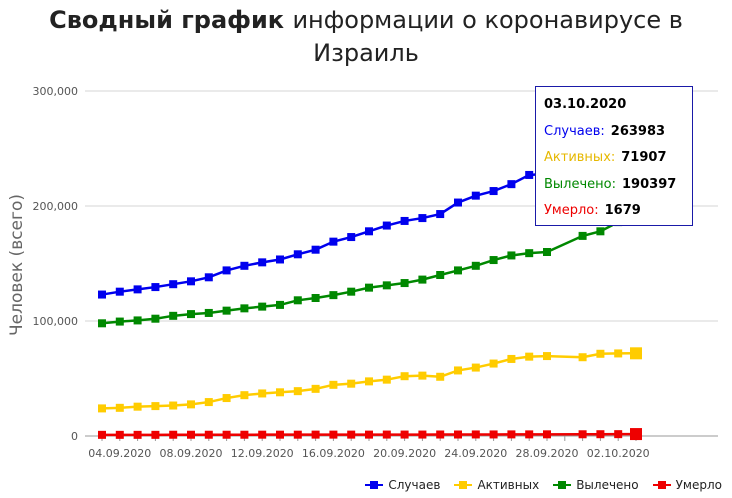 This screenshot has height=498, width=732. Describe the element at coordinates (496, 485) in the screenshot. I see `legend-item-active: Активных` at that location.